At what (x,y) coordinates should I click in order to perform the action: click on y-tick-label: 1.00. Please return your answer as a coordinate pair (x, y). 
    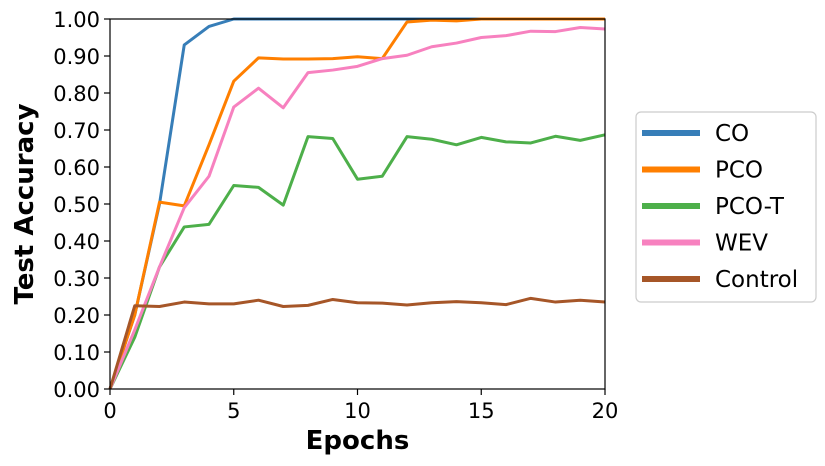
    Looking at the image, I should click on (76, 20).